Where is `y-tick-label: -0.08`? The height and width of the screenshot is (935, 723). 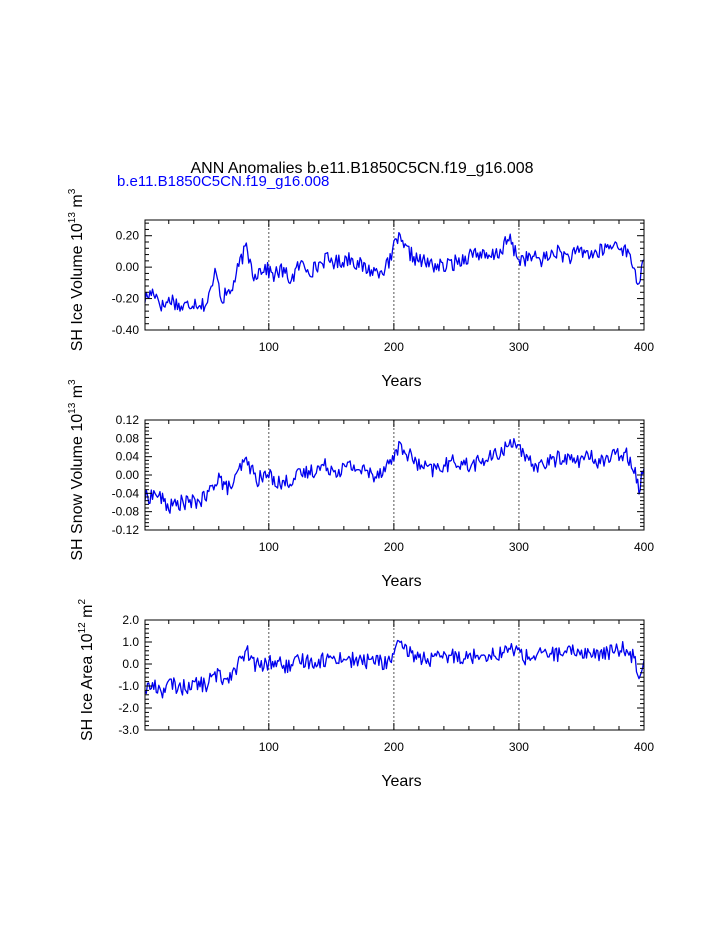
y-tick-label: -0.08 is located at coordinates (126, 512).